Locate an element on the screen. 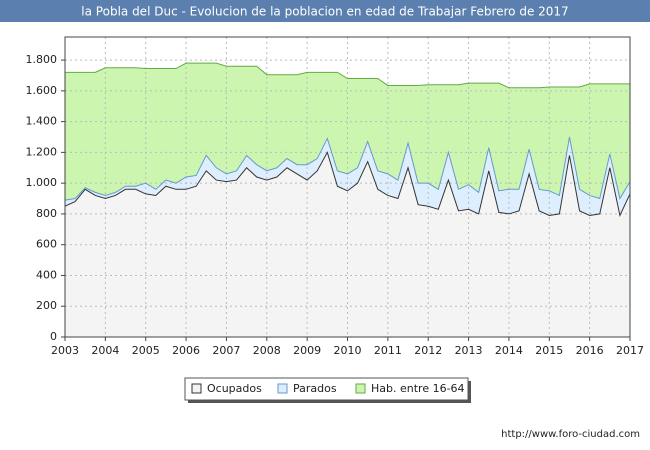 The height and width of the screenshot is (450, 650). y-tick-label: 800 is located at coordinates (46, 213).